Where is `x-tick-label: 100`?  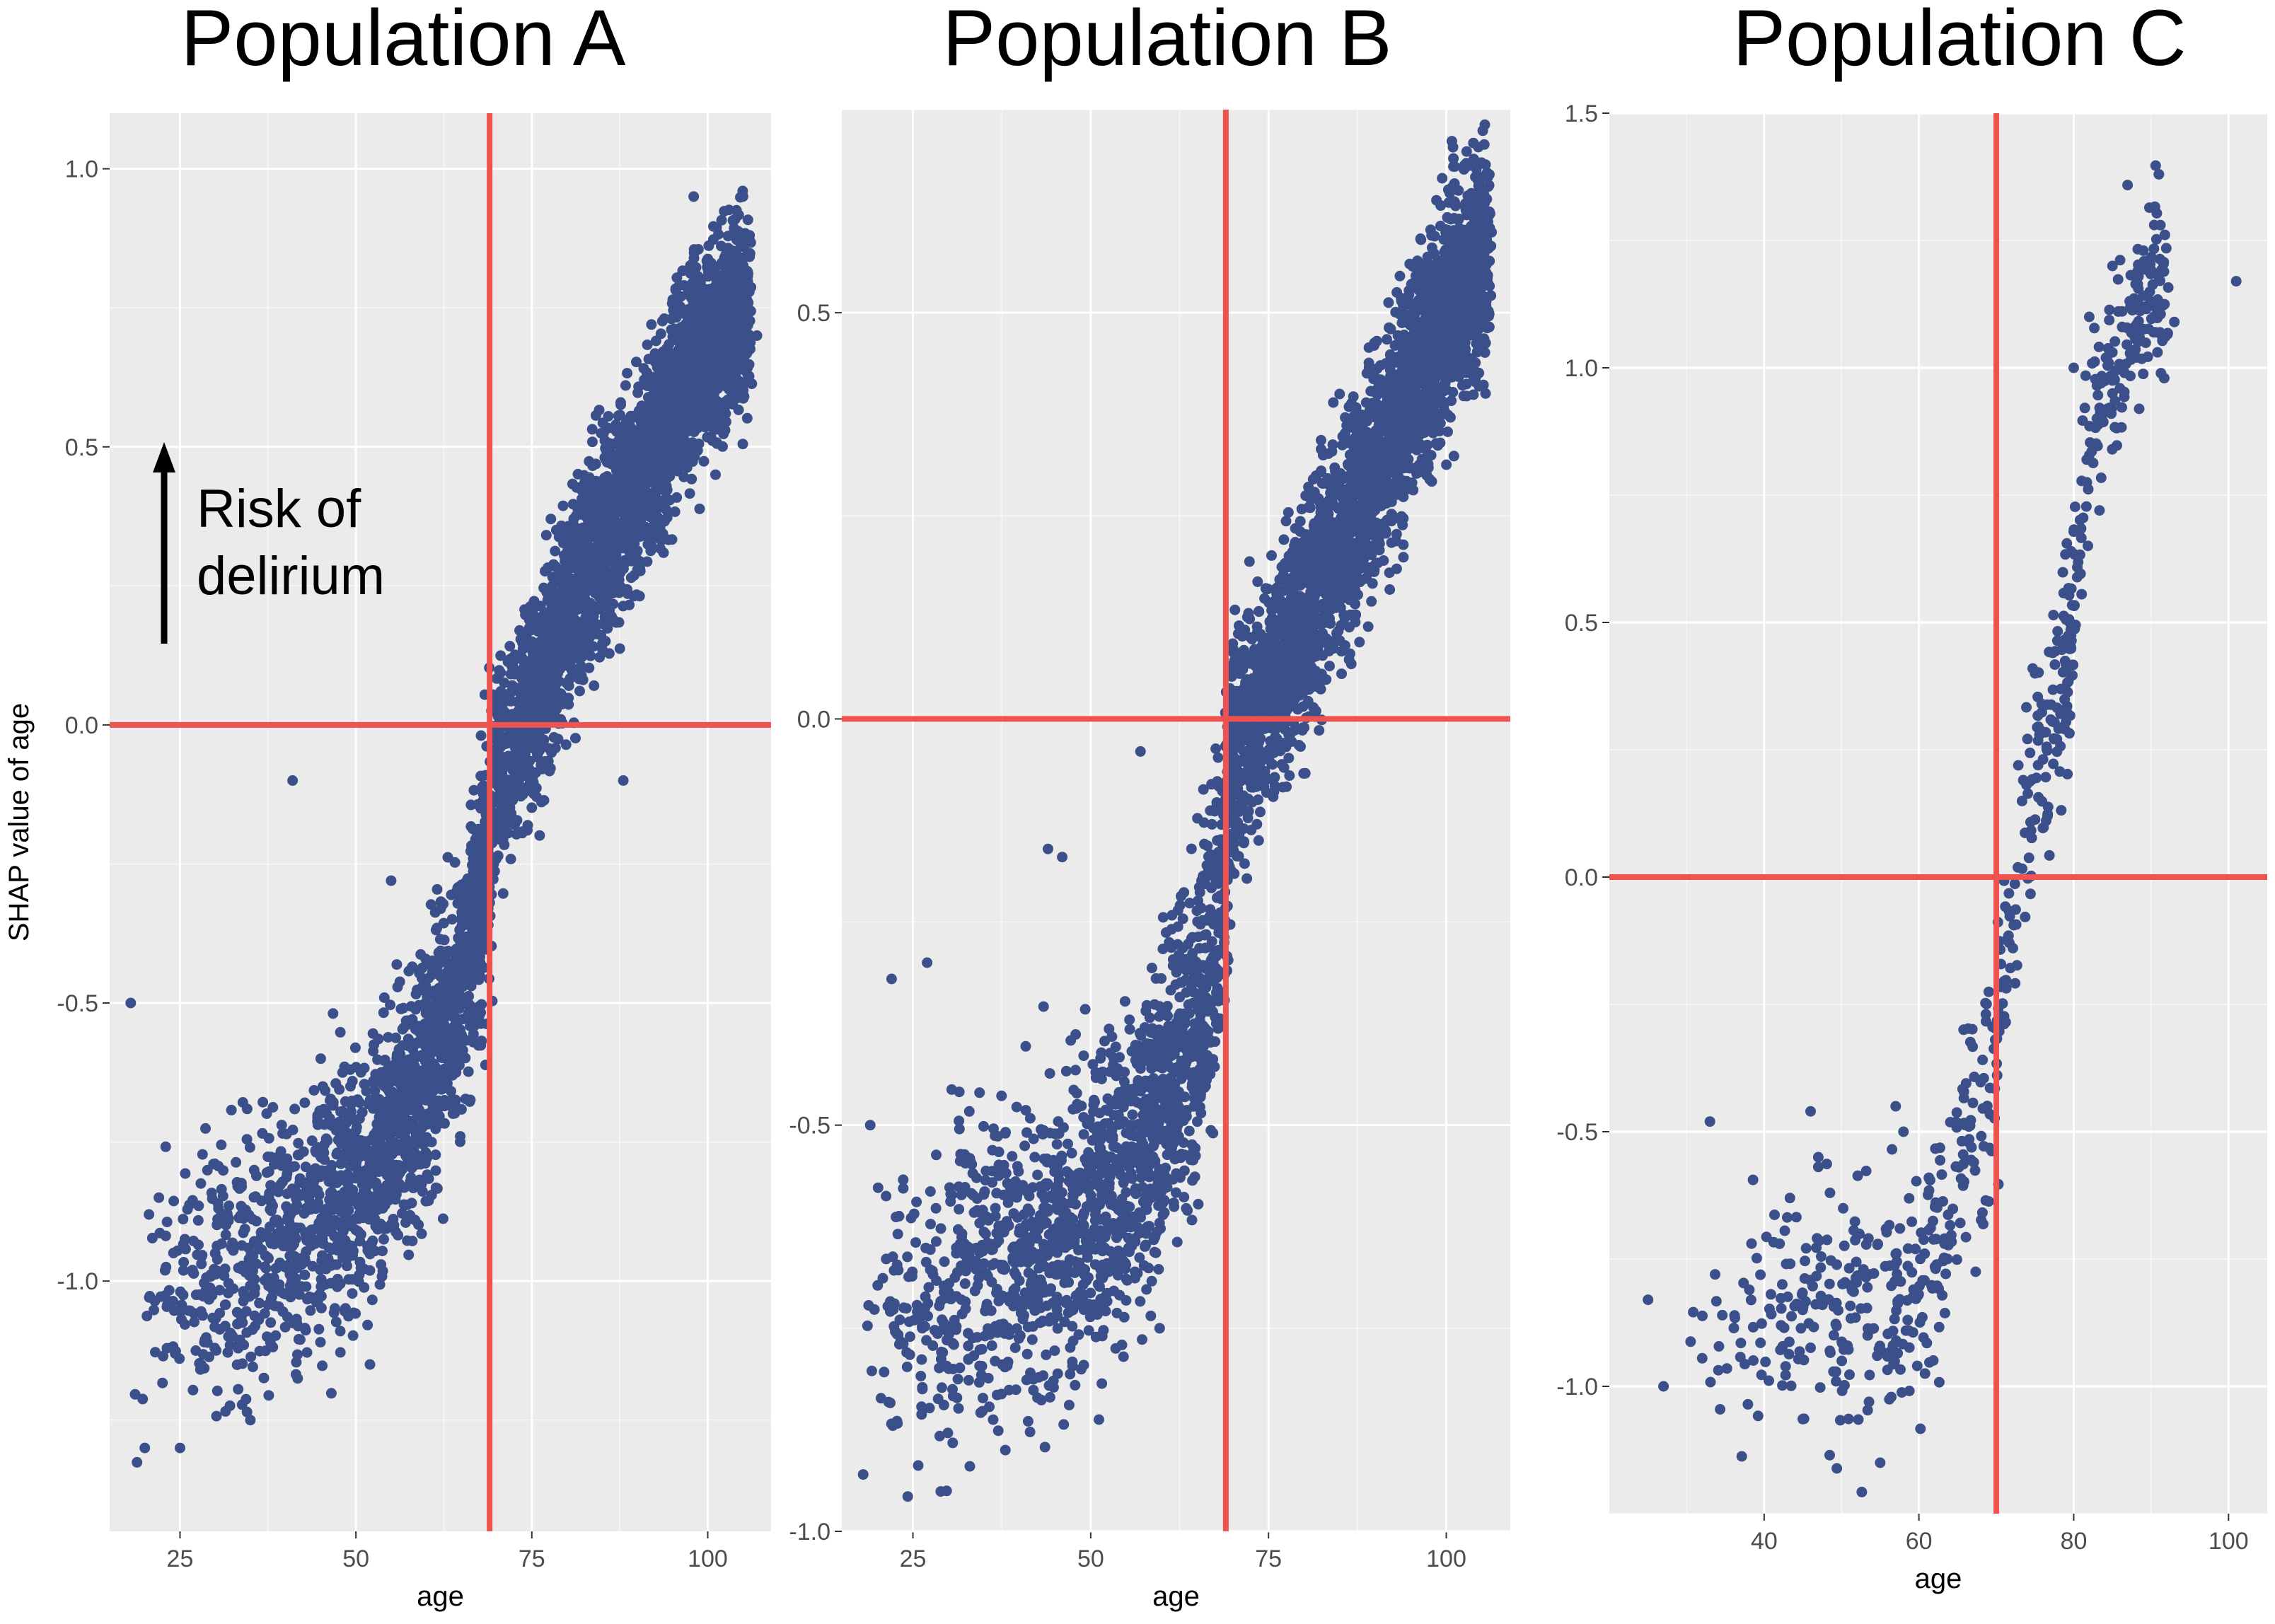 x-tick-label: 100 is located at coordinates (1446, 1558).